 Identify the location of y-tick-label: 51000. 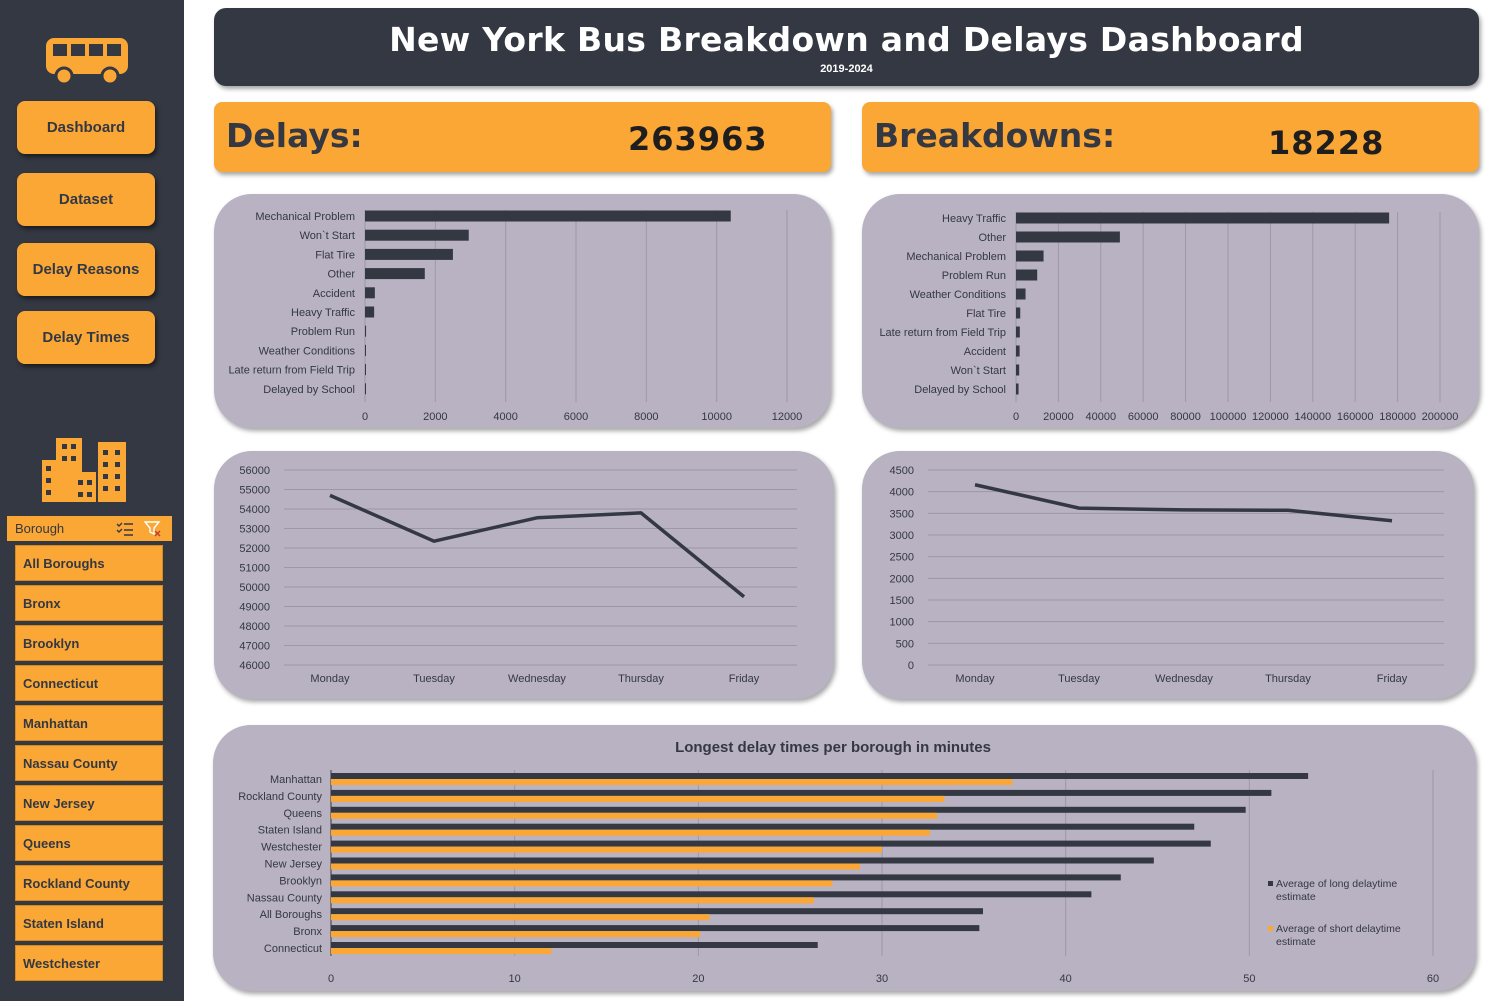
(254, 569).